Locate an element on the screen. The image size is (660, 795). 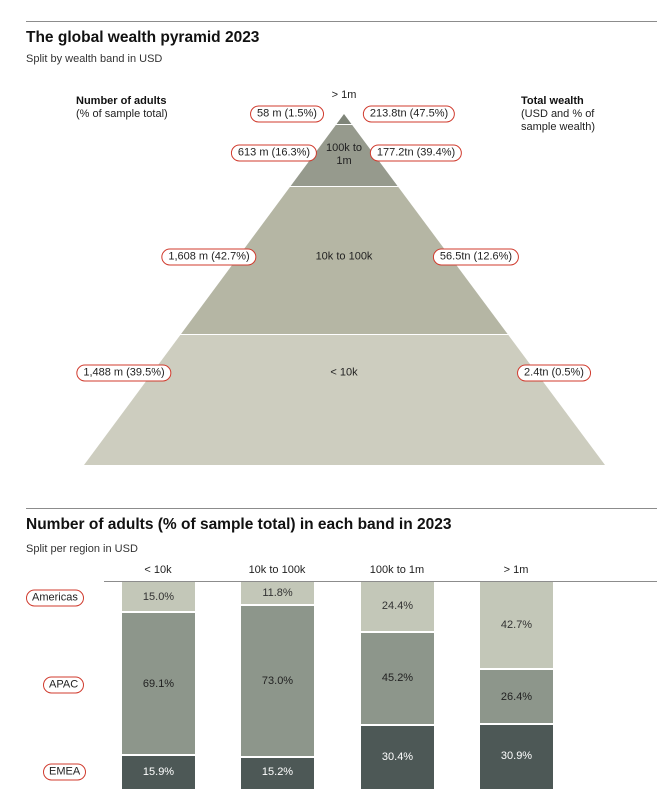
wealth-pill-over-1m: 213.8tn (47.5%) is located at coordinates (409, 114).